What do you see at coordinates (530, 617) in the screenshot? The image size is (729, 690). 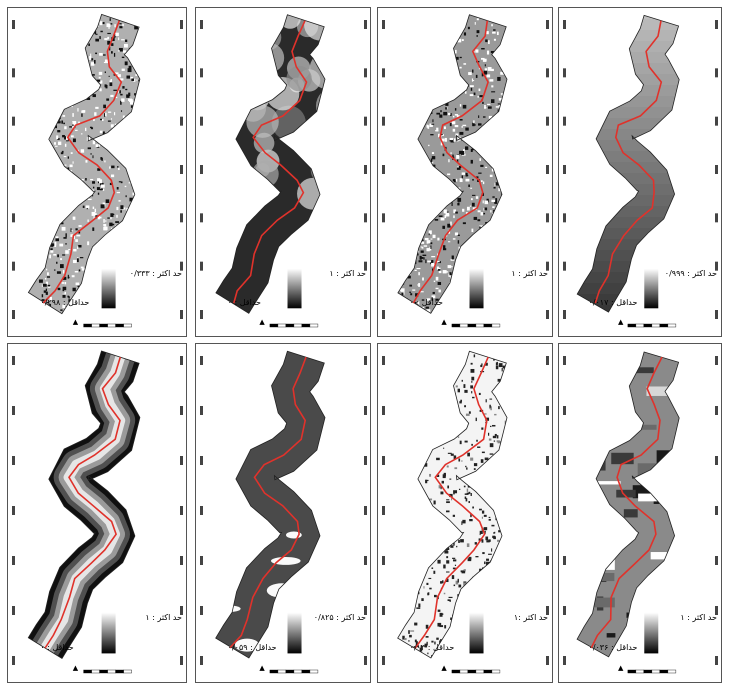 I see `legend-max-label: حد اکثر :۱` at bounding box center [530, 617].